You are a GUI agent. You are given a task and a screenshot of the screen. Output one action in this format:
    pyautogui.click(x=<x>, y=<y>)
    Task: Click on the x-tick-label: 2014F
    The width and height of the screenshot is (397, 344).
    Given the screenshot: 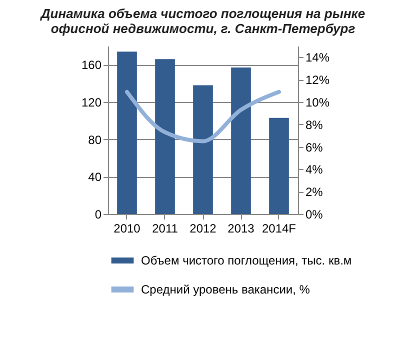 What is the action you would take?
    pyautogui.click(x=279, y=229)
    